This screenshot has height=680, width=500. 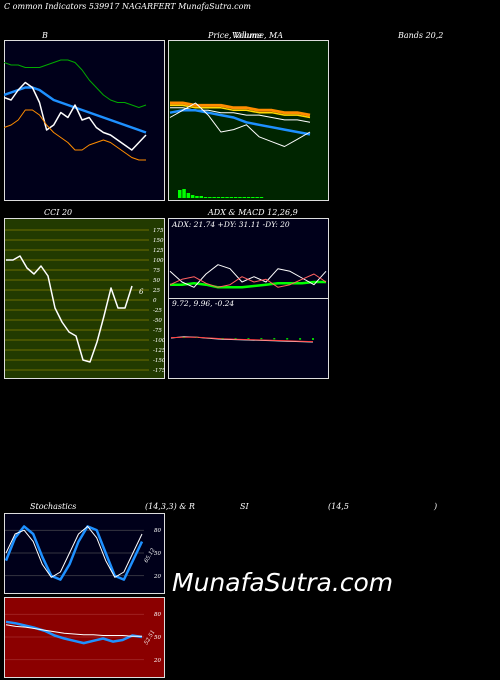 I want to click on stochastics-tick-label: 20, so click(x=157, y=577).